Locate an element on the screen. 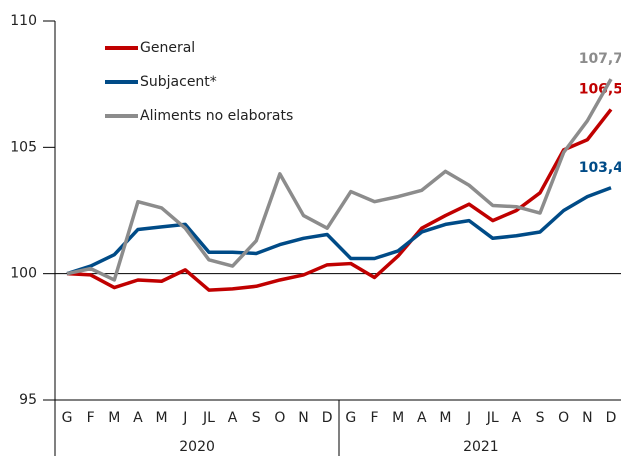  value-label: 106,5 is located at coordinates (600, 89).